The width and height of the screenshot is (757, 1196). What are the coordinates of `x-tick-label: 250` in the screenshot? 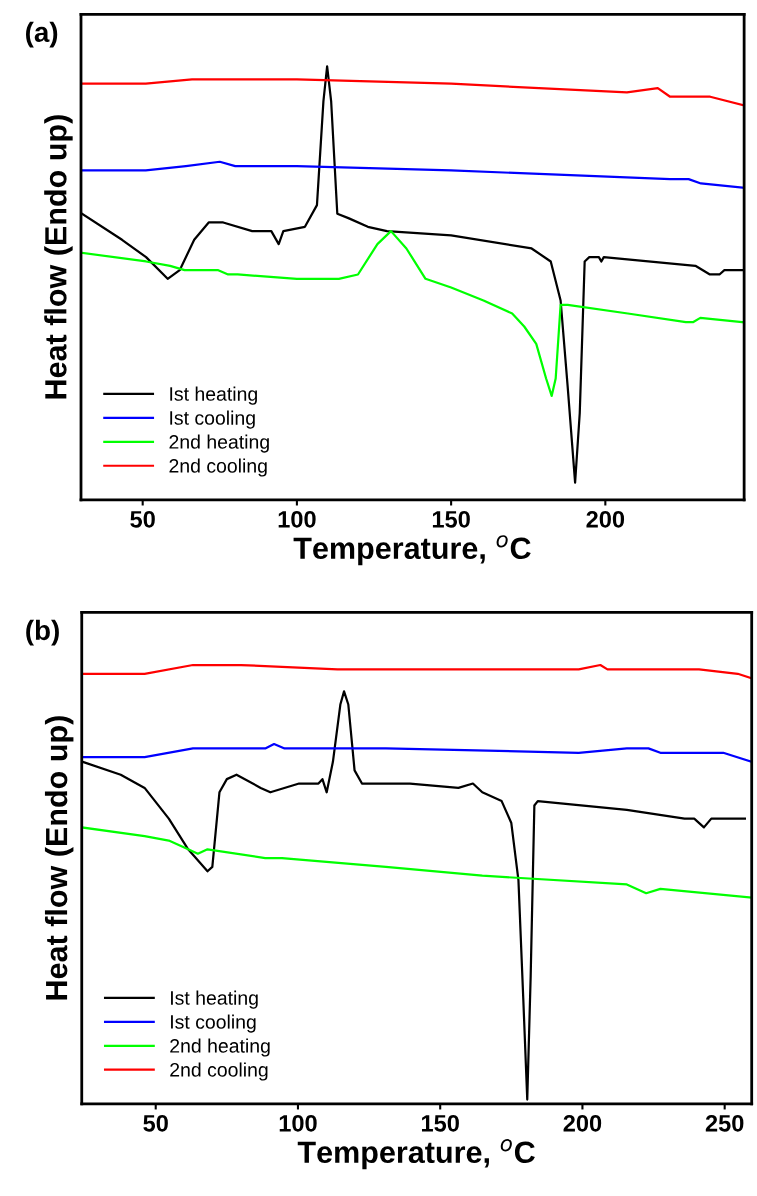 It's located at (724, 1123).